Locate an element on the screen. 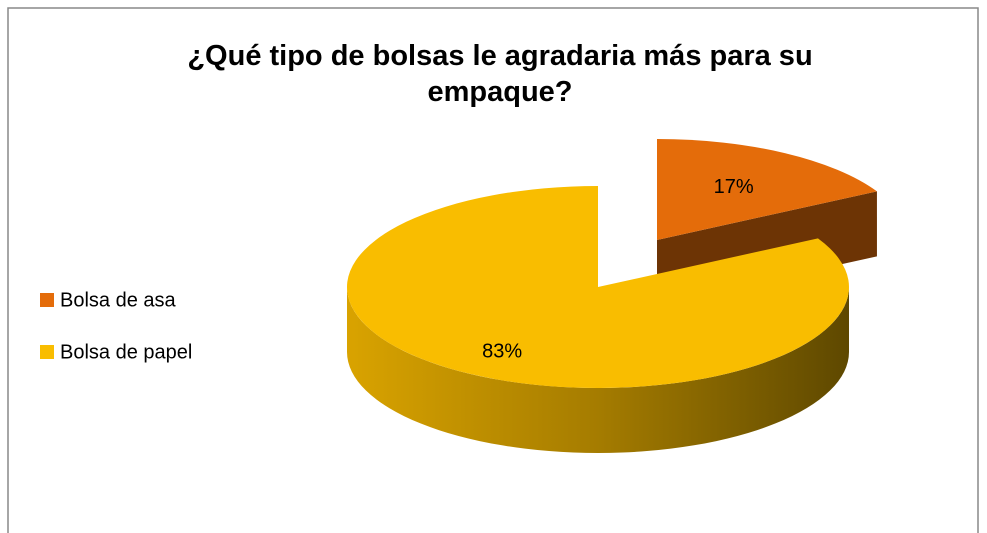 The image size is (987, 533). legend-label: Bolsa de papel is located at coordinates (126, 352).